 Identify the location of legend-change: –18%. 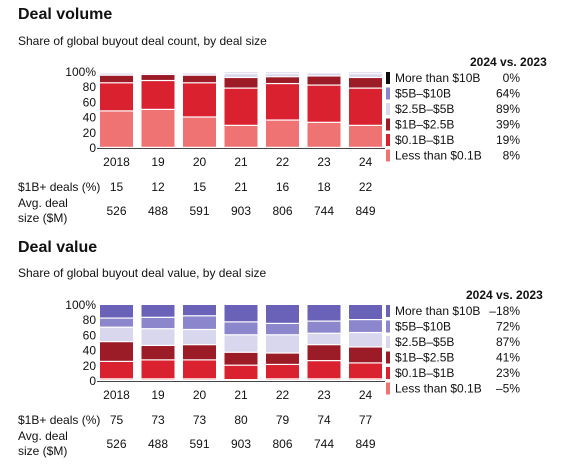
(504, 311).